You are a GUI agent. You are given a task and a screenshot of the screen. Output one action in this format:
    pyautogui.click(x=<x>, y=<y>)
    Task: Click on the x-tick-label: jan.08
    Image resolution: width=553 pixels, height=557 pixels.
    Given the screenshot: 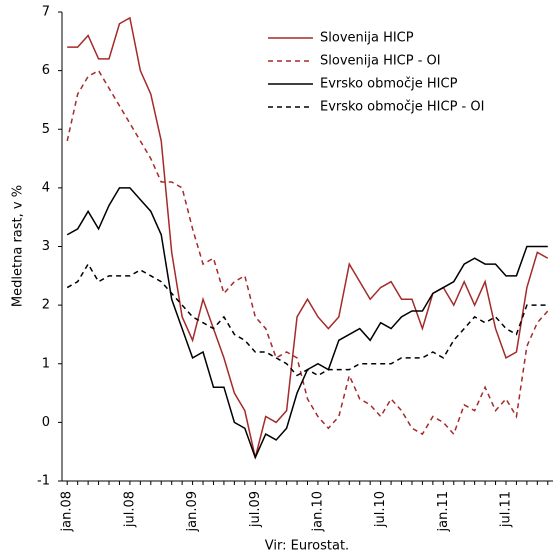 What is the action you would take?
    pyautogui.click(x=67, y=512)
    